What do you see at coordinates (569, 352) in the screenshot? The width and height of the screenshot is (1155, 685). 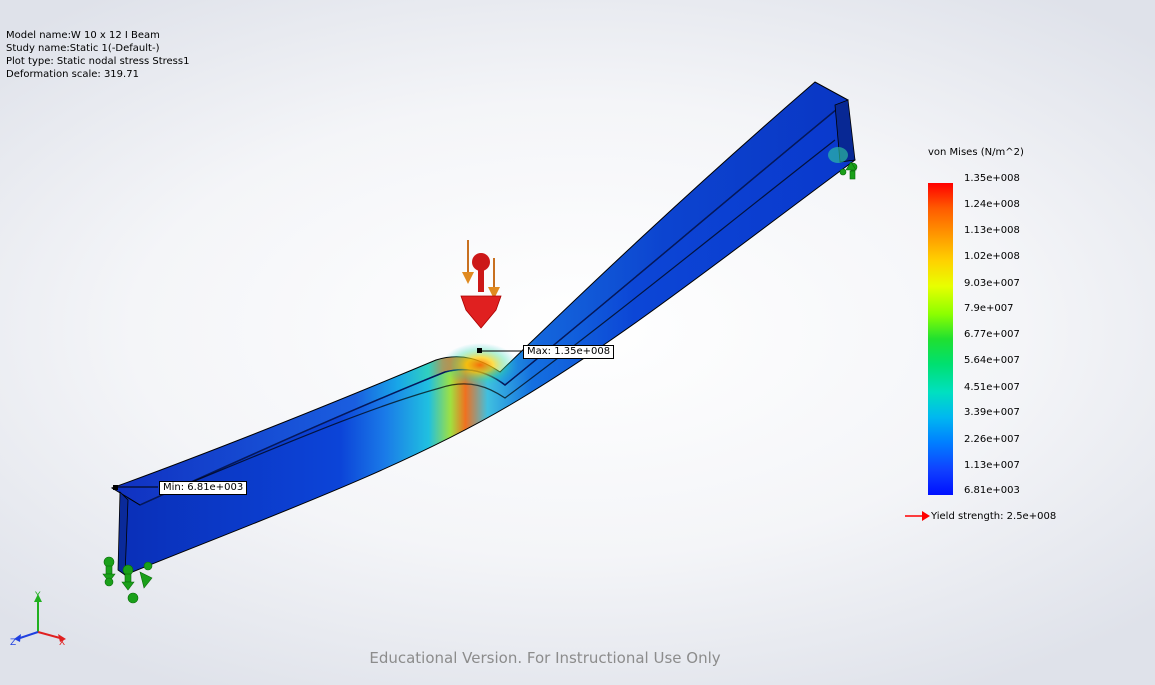 I see `max-probe: Max: 1.35e+008` at bounding box center [569, 352].